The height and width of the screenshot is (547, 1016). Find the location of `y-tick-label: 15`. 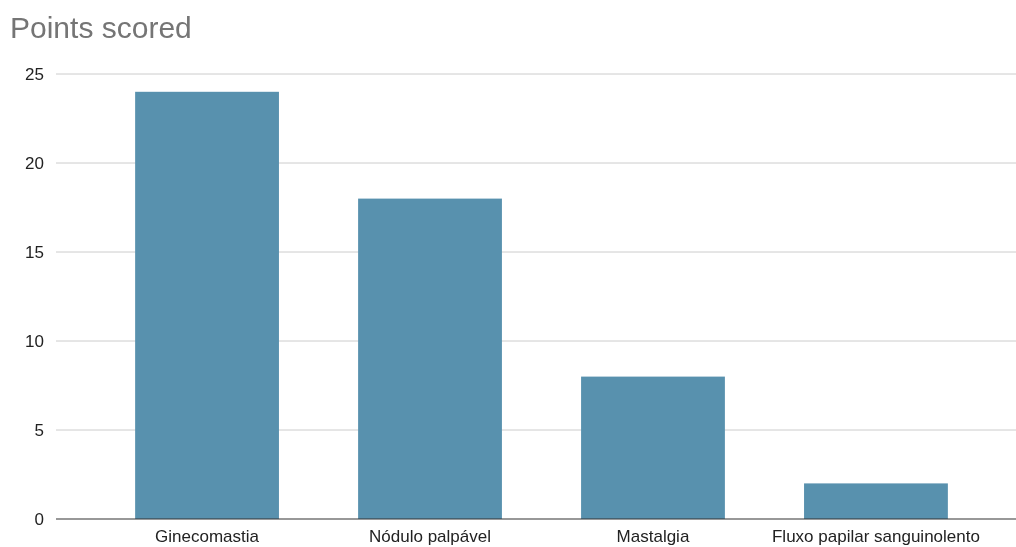

y-tick-label: 15 is located at coordinates (34, 252).